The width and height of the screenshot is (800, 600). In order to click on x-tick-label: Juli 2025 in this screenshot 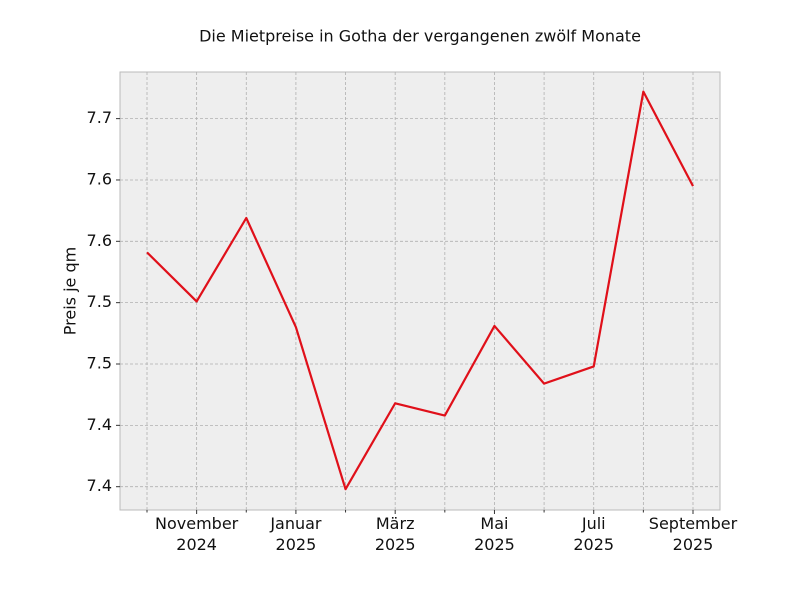, I will do `click(594, 534)`.